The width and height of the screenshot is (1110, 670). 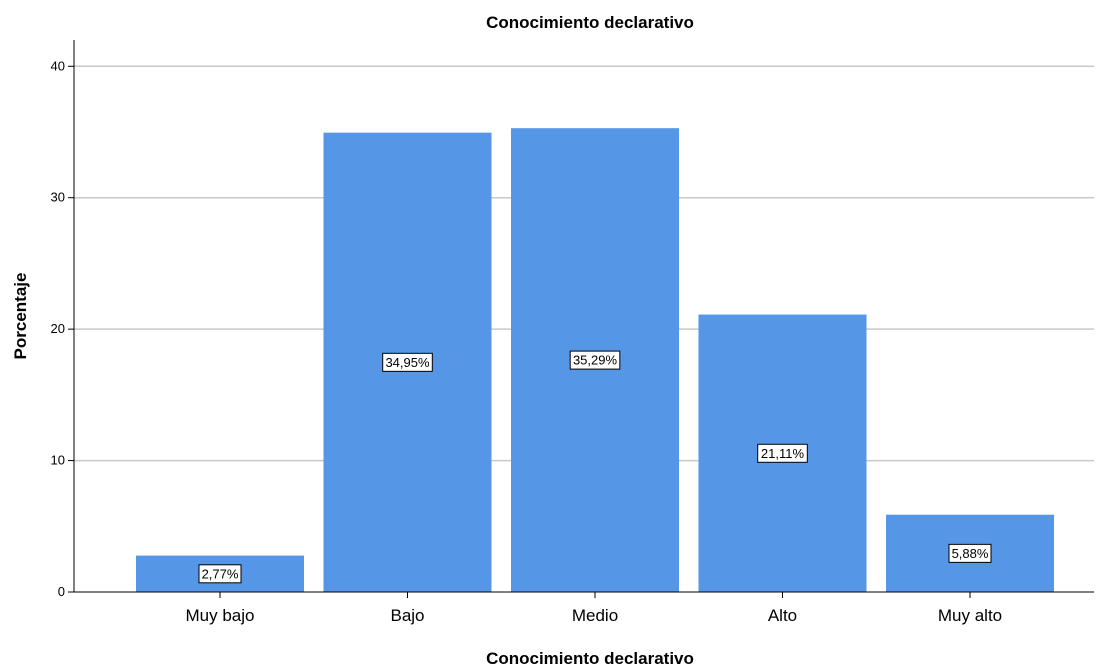 I want to click on x-axis-title: Conocimiento declarativo, so click(x=590, y=658).